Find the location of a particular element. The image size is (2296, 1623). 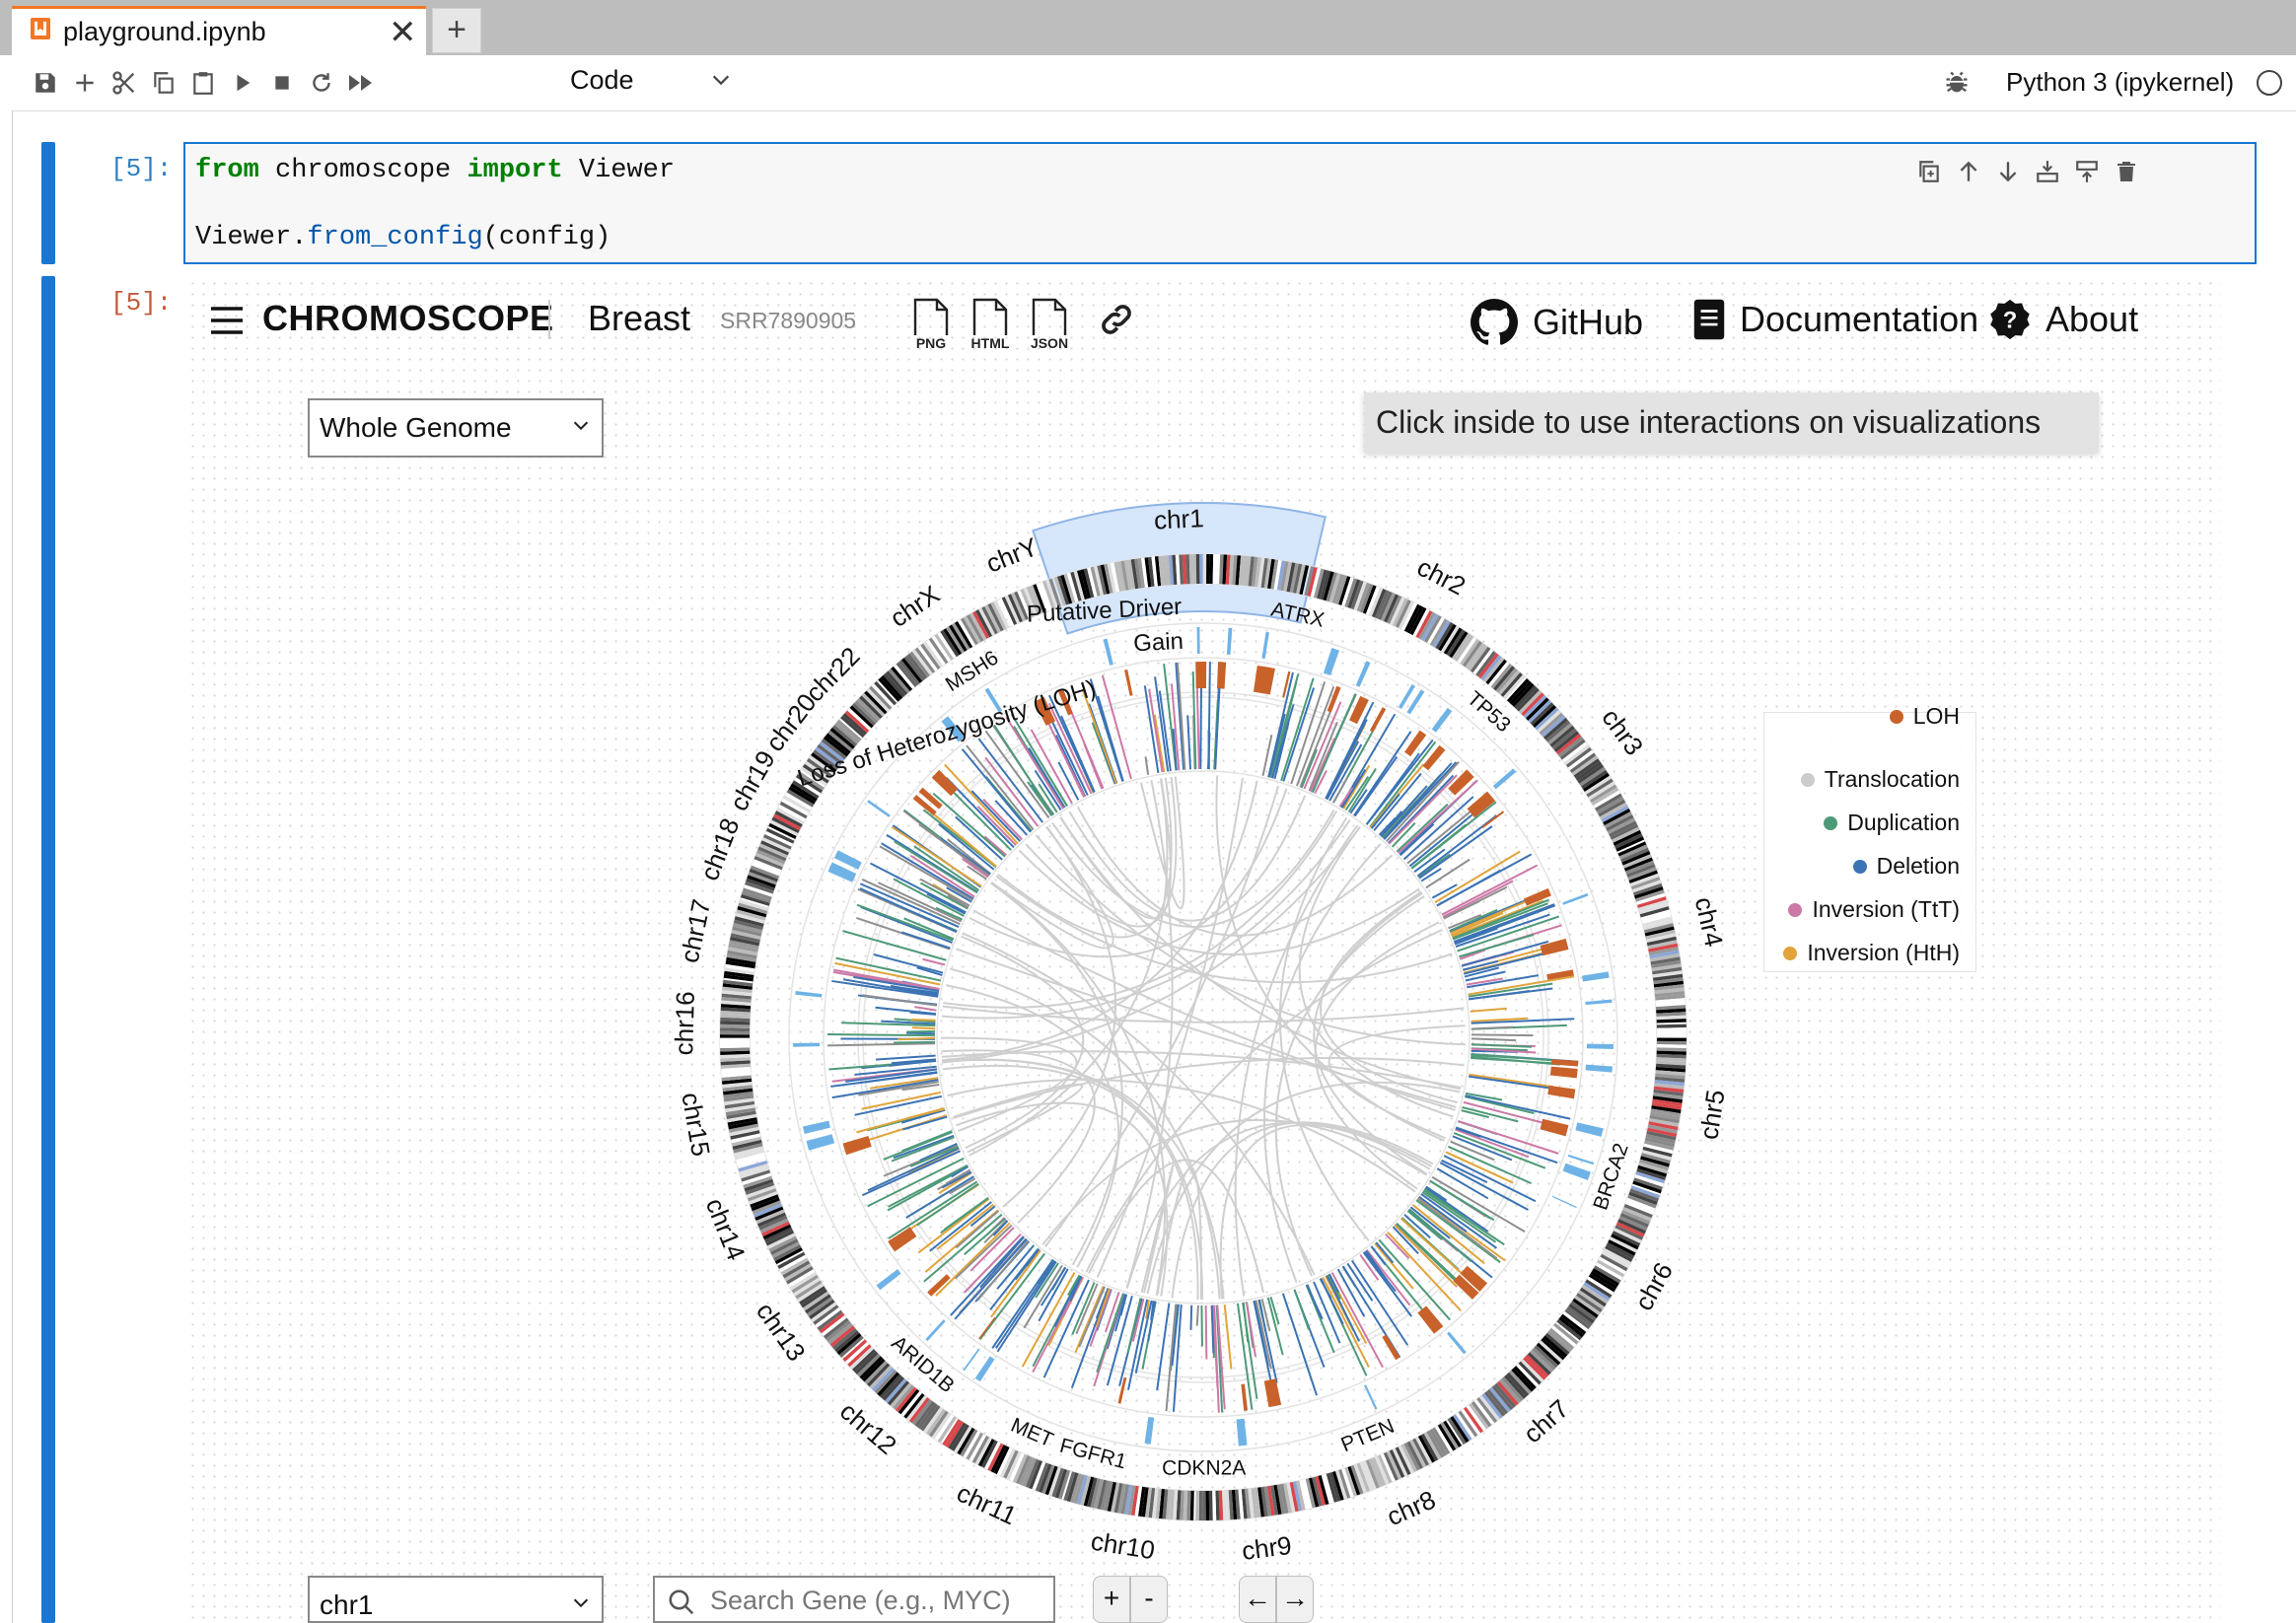

chevron-down-icon is located at coordinates (721, 80).